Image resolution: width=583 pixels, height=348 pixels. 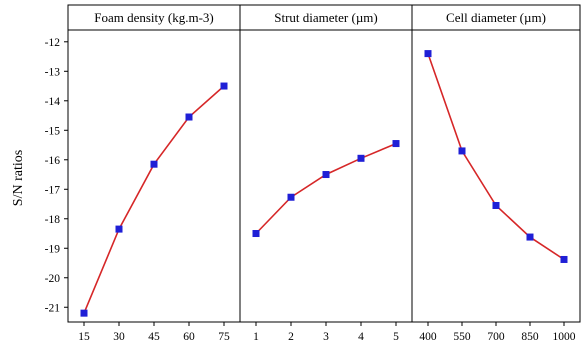 What do you see at coordinates (53, 220) in the screenshot?
I see `y-tick-label: -18` at bounding box center [53, 220].